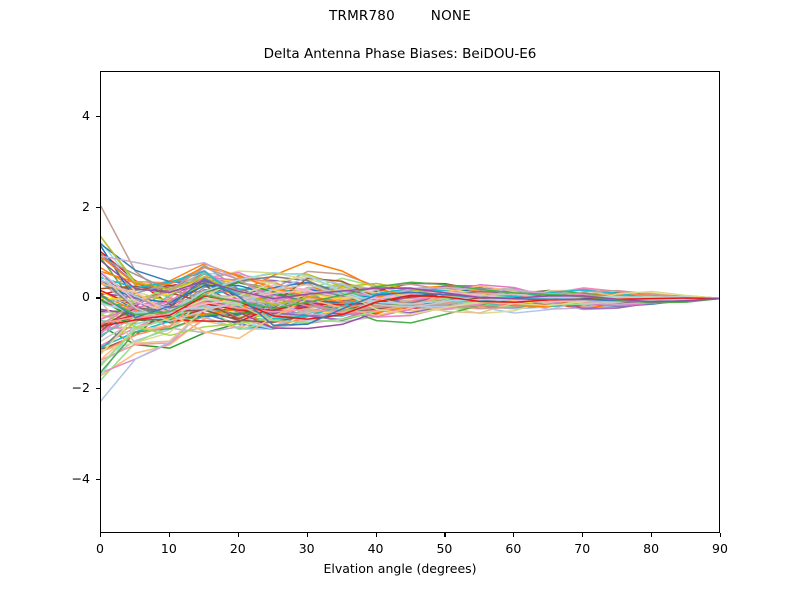  Describe the element at coordinates (513, 548) in the screenshot. I see `x-tick-label: 60` at that location.